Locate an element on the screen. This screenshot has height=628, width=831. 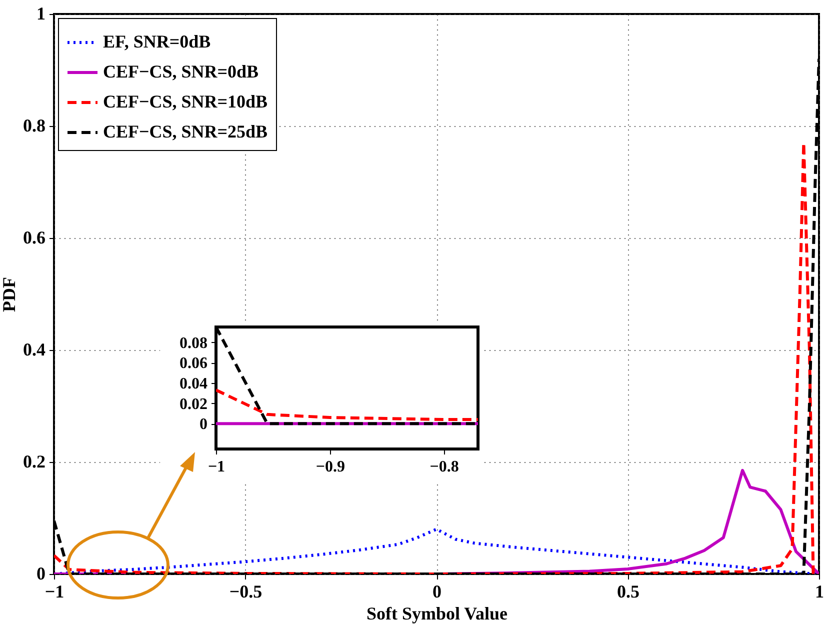
x-tick-label: −0.8 is located at coordinates (444, 467).